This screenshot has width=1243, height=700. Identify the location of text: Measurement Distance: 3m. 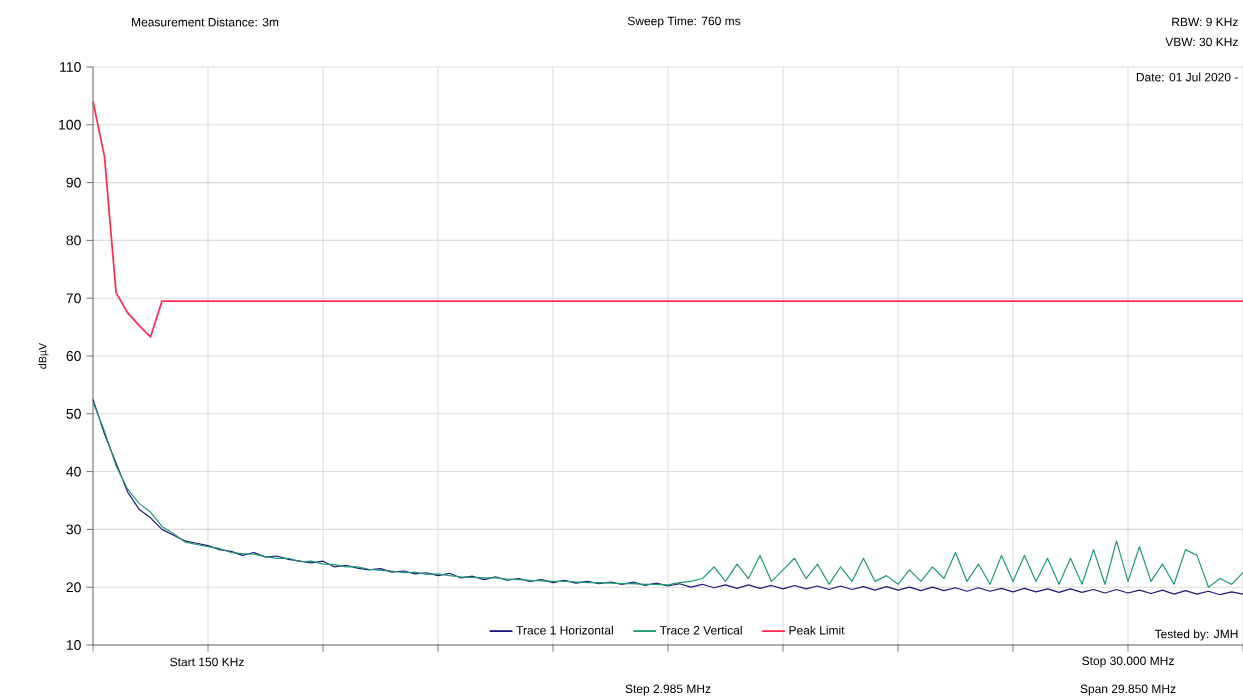
(205, 22).